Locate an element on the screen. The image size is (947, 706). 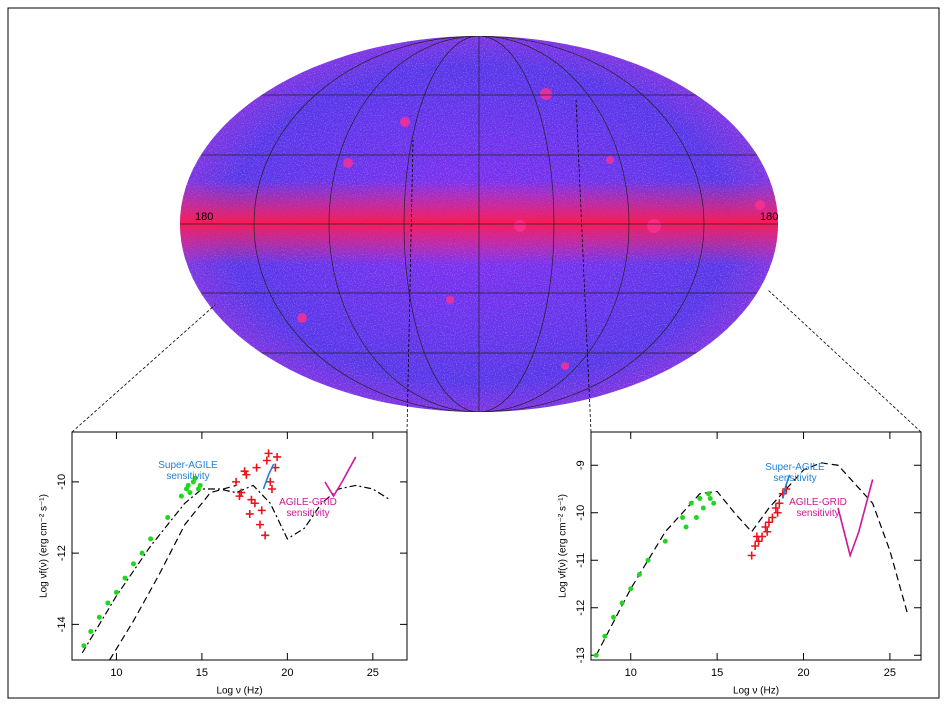
y-tick-label: -11 is located at coordinates (581, 560).